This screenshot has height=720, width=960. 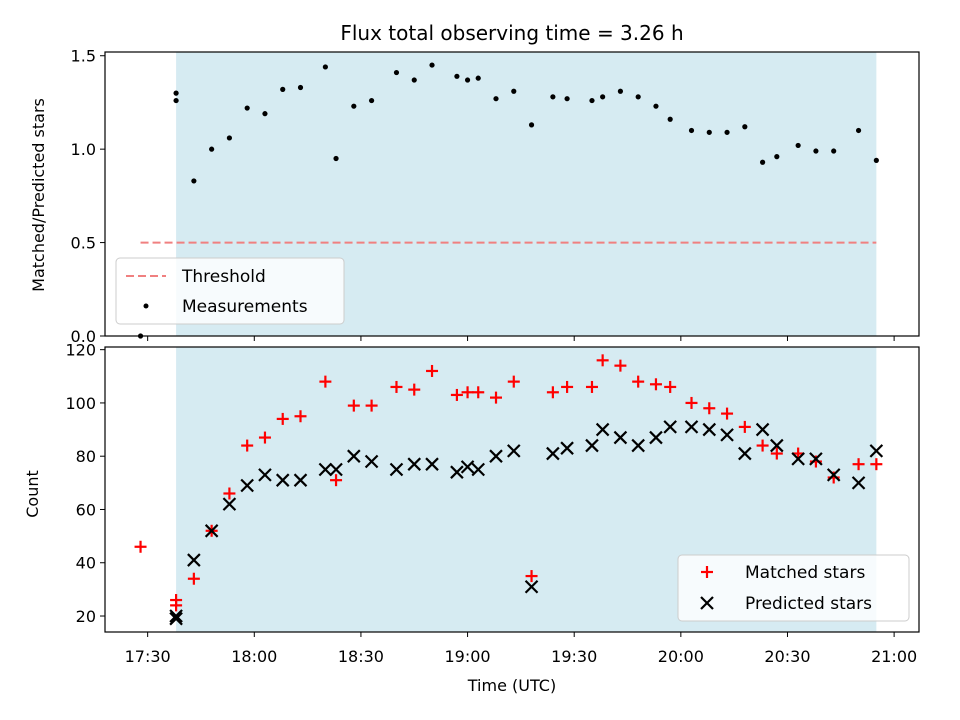 I want to click on top-y-tick-label: 1.5, so click(x=83, y=56).